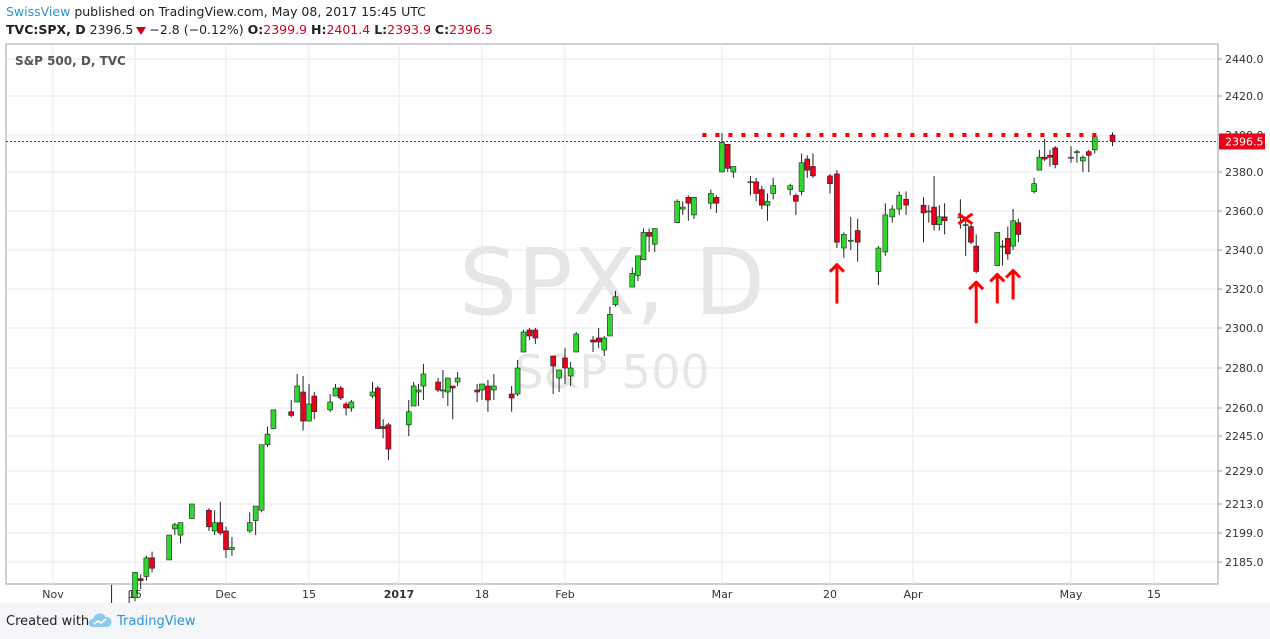 The height and width of the screenshot is (639, 1270). I want to click on time-axis: Nov 15 Dec 15 2017 18 Feb Mar 20 Apr May 15, so click(601, 594).